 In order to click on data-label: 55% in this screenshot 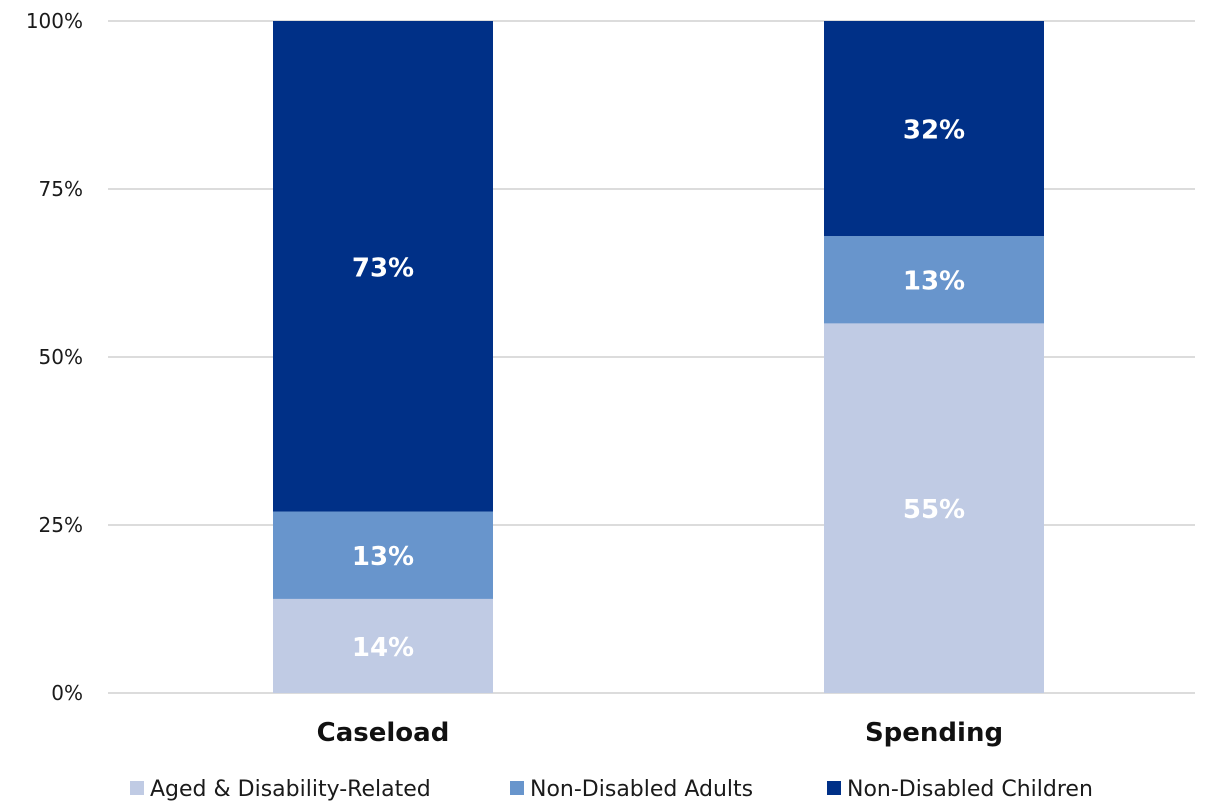, I will do `click(934, 510)`.